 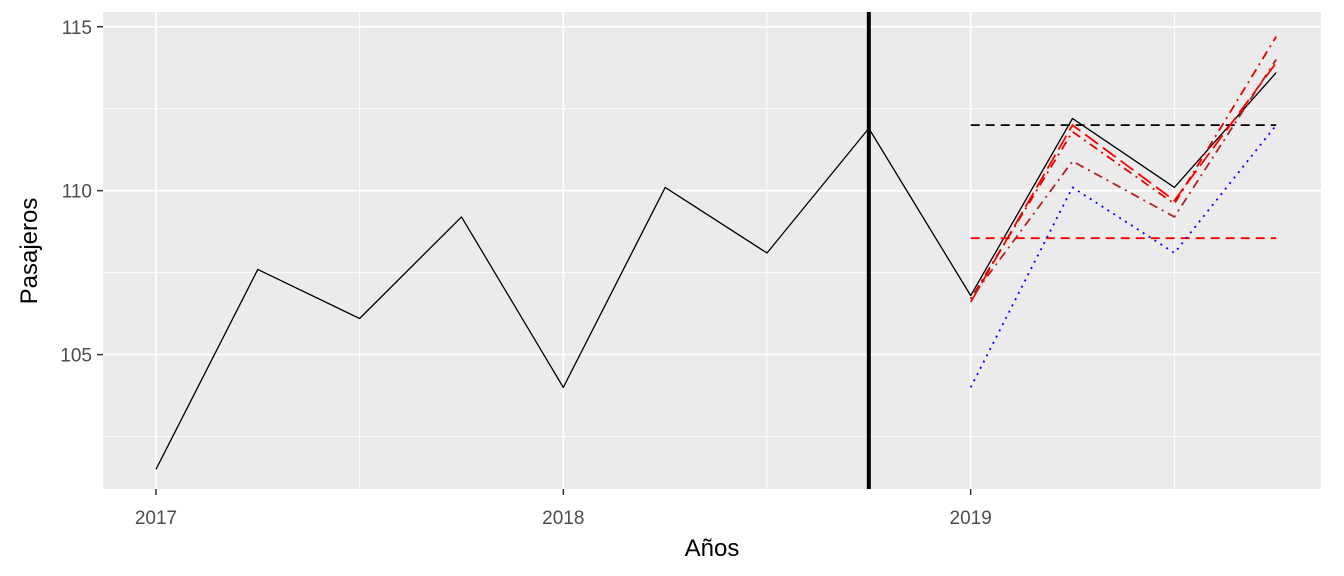 I want to click on x-tick-label: 2019, so click(x=971, y=518).